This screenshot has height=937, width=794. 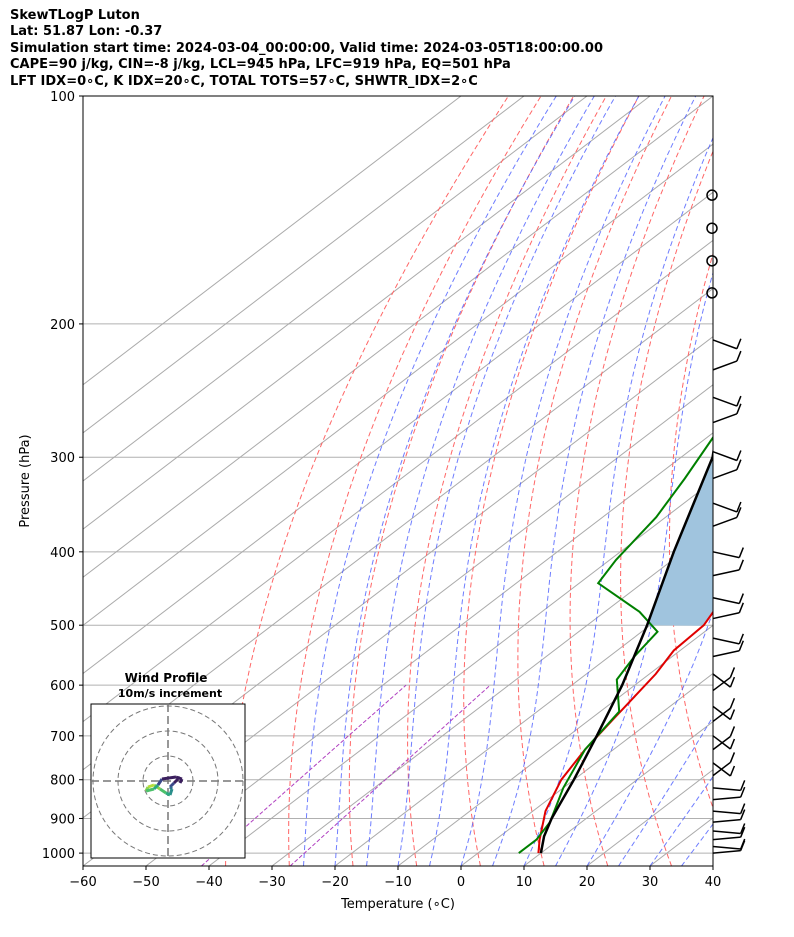 I want to click on location-label: Lat: 51.87 Lon: -0.37, so click(x=86, y=32).